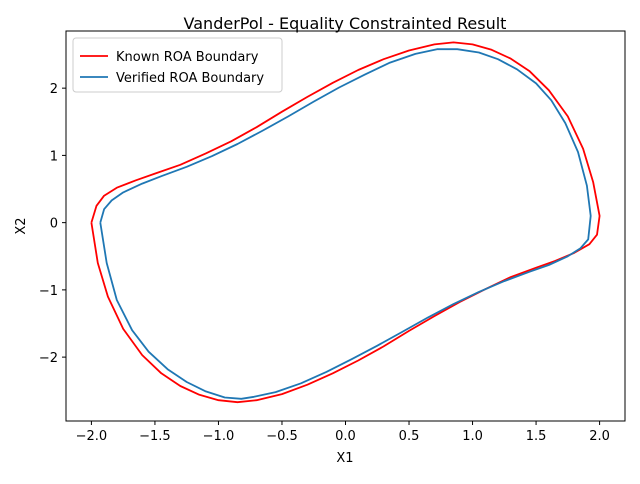 The image size is (640, 484). I want to click on y-tick-label: −2, so click(48, 358).